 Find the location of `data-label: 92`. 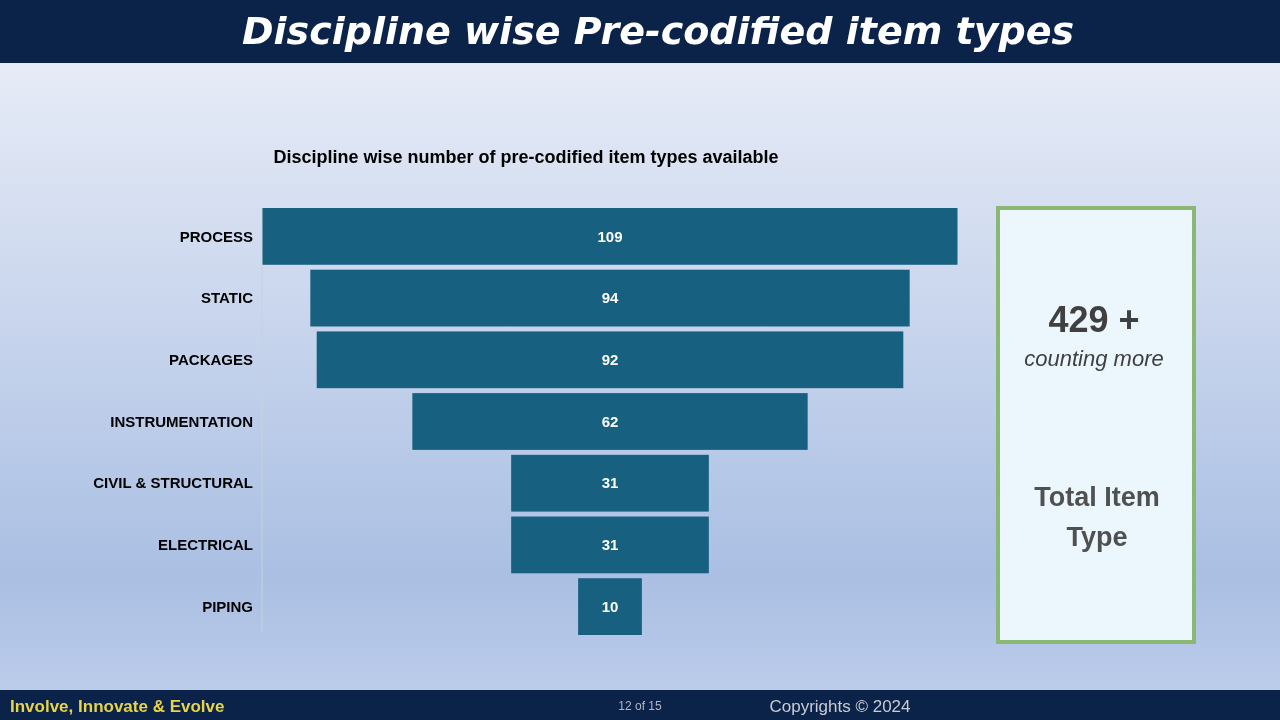

data-label: 92 is located at coordinates (610, 360).